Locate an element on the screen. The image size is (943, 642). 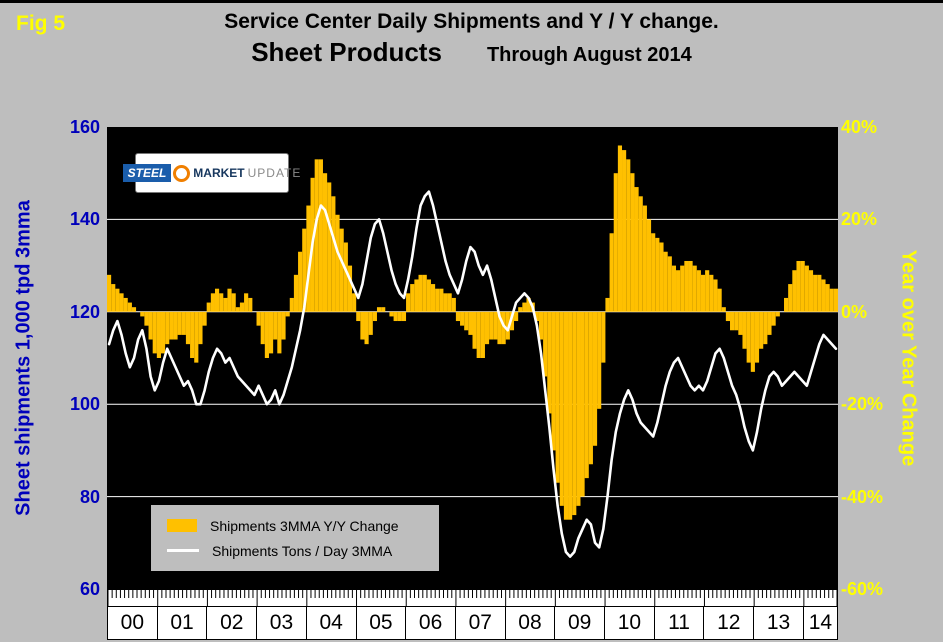
year-label: 14 is located at coordinates (820, 622).